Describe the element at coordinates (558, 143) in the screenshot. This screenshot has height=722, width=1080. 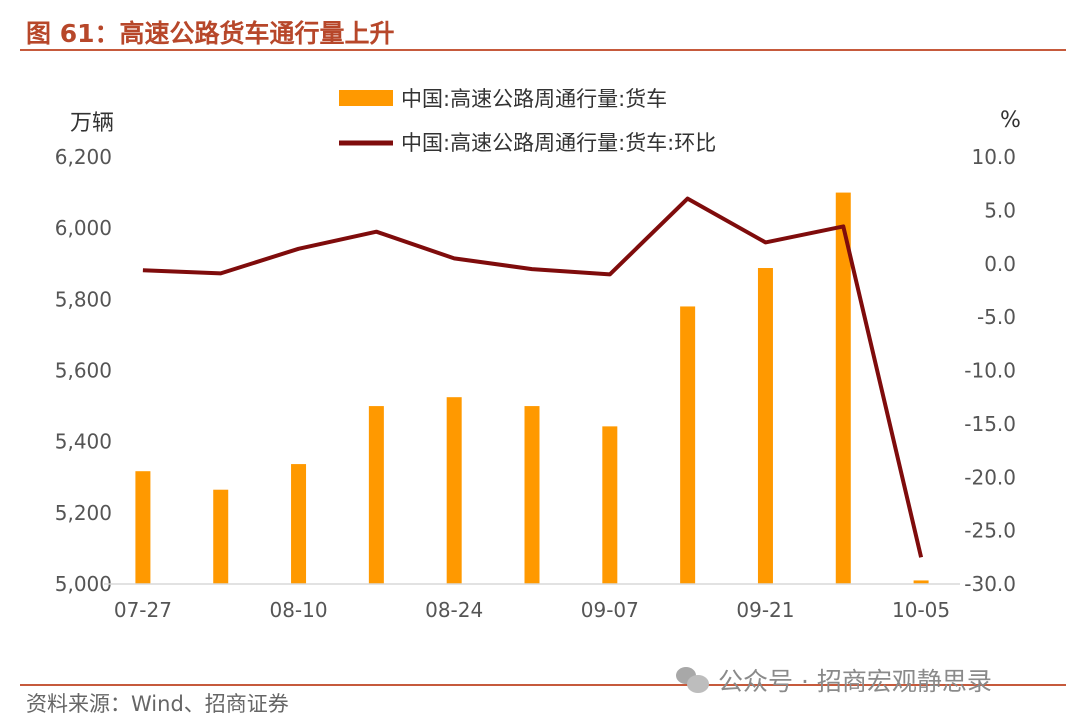
I see `legend-label-line: 中国:高速公路周通行量:货车:环比` at that location.